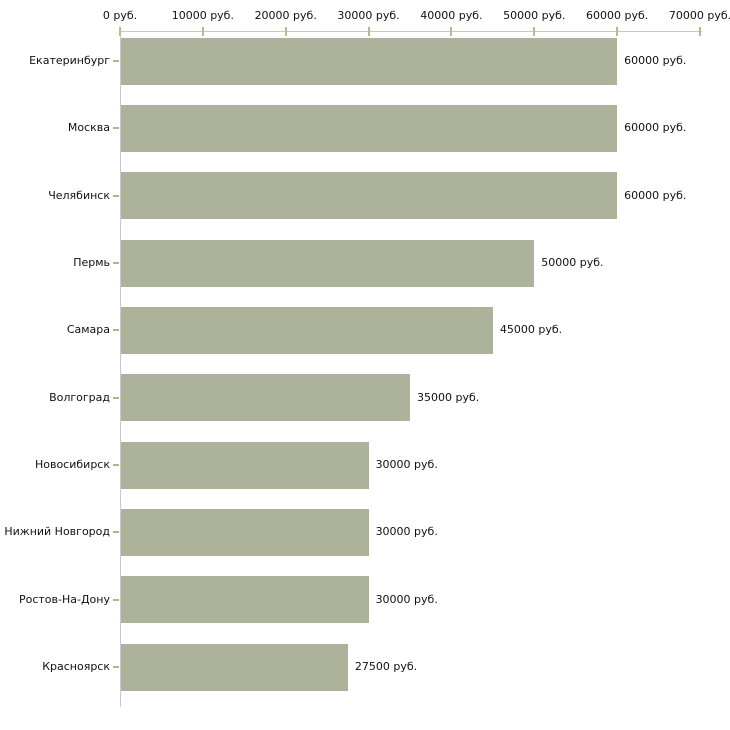 The height and width of the screenshot is (730, 730). I want to click on category-label: Москва, so click(88, 128).